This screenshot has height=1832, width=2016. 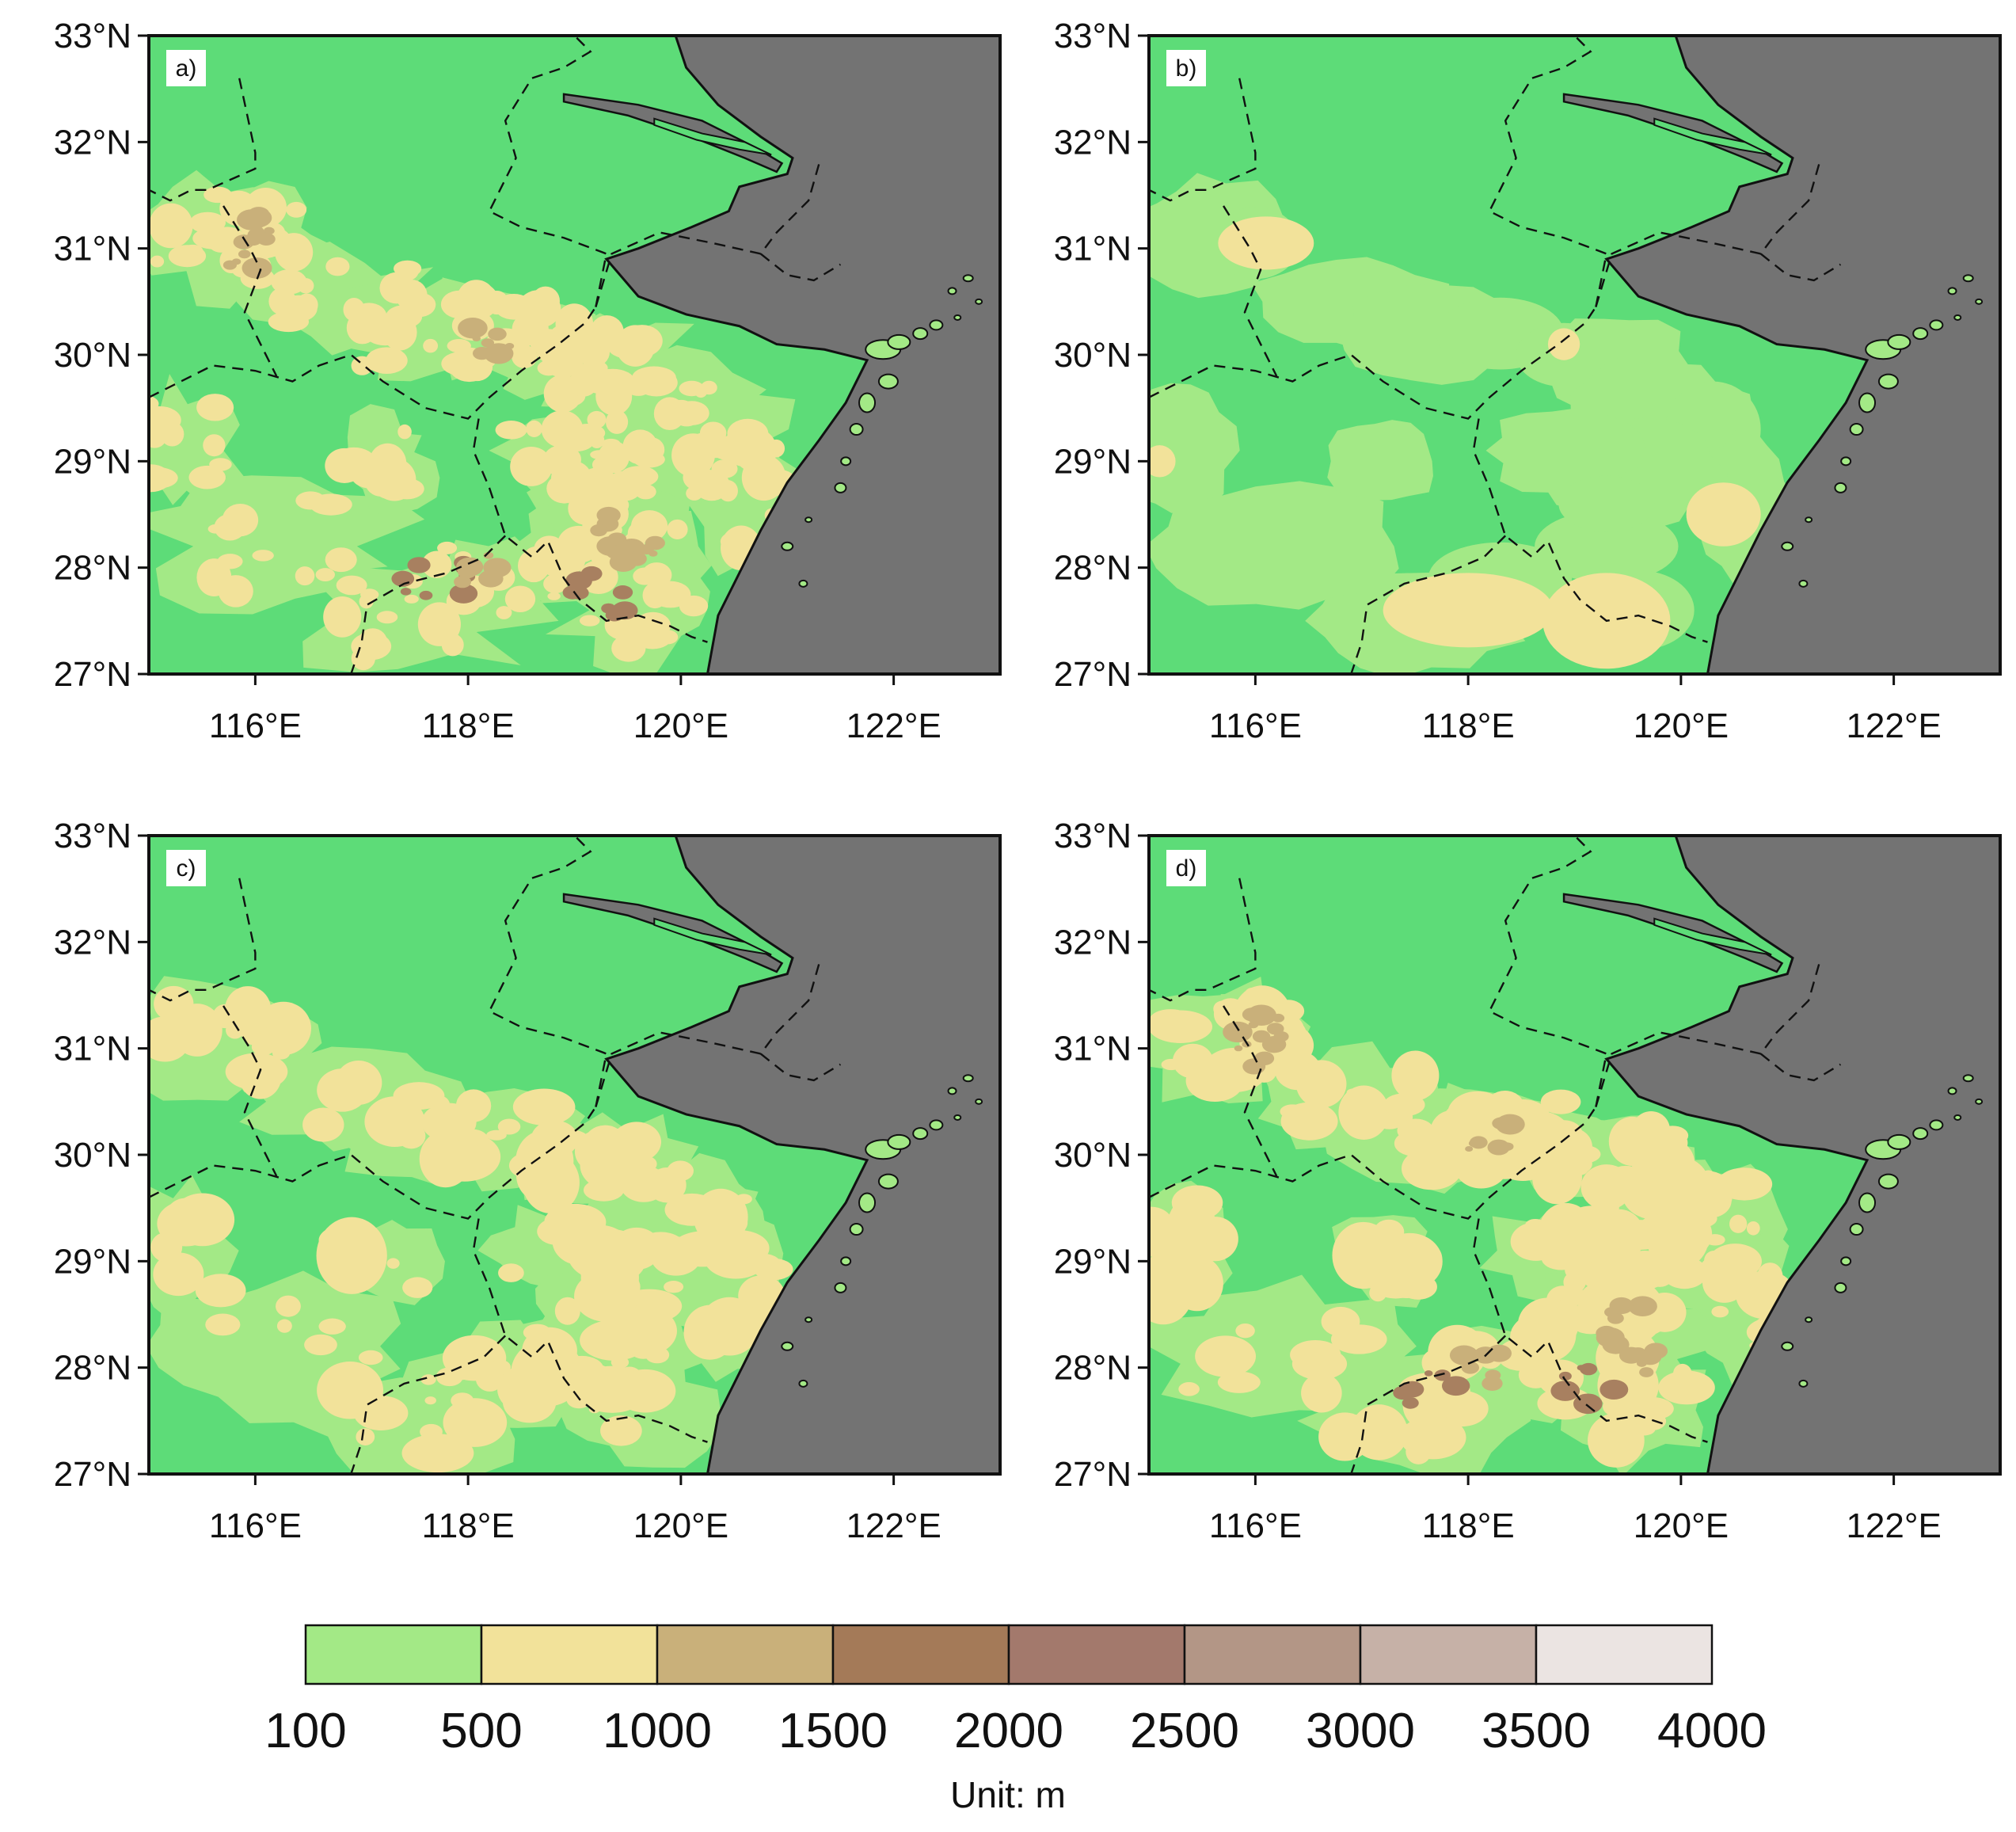 What do you see at coordinates (657, 1731) in the screenshot?
I see `colorbar-level-label: 1000` at bounding box center [657, 1731].